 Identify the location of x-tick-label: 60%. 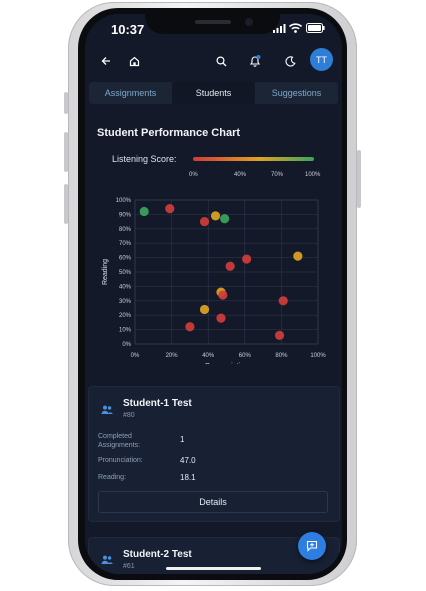
(245, 356).